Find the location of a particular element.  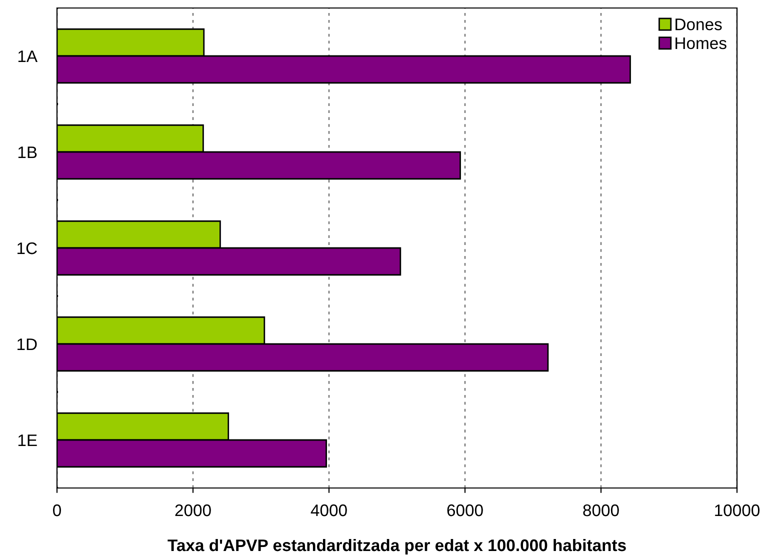

y-tick-label: 1A is located at coordinates (28, 56).